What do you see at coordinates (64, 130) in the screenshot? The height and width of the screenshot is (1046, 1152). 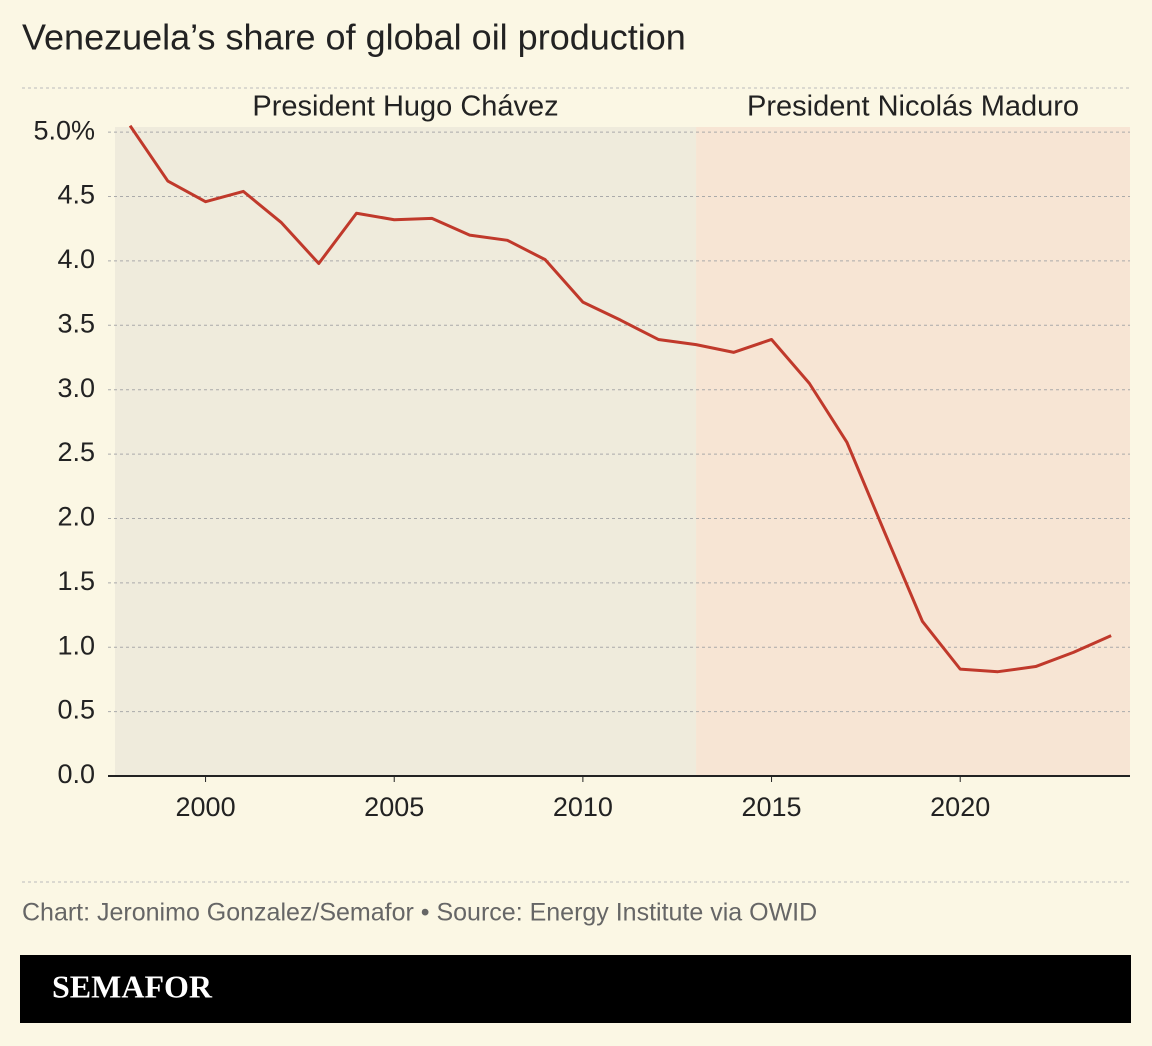 I see `y-tick-label: 5.0%` at bounding box center [64, 130].